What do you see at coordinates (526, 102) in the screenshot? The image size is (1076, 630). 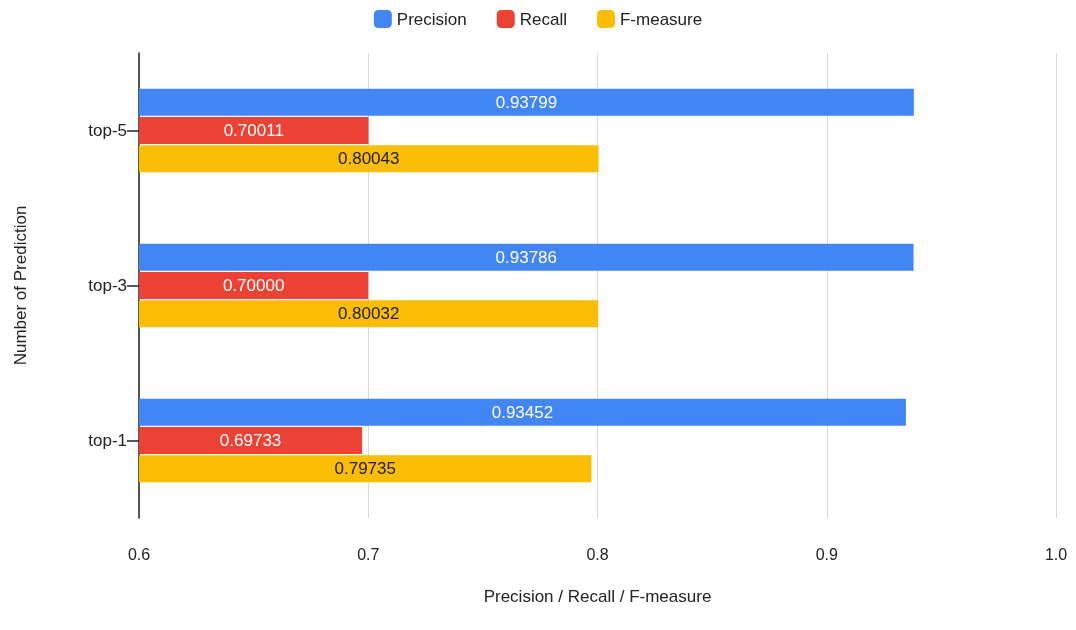 I see `data-label: 0.93799` at bounding box center [526, 102].